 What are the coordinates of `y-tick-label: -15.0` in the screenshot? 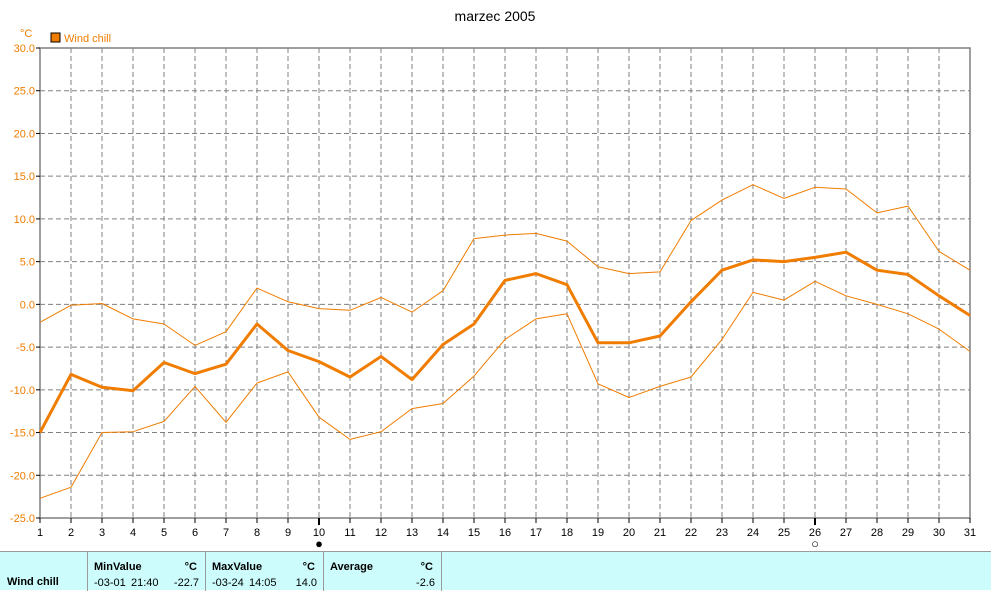 It's located at (22, 434).